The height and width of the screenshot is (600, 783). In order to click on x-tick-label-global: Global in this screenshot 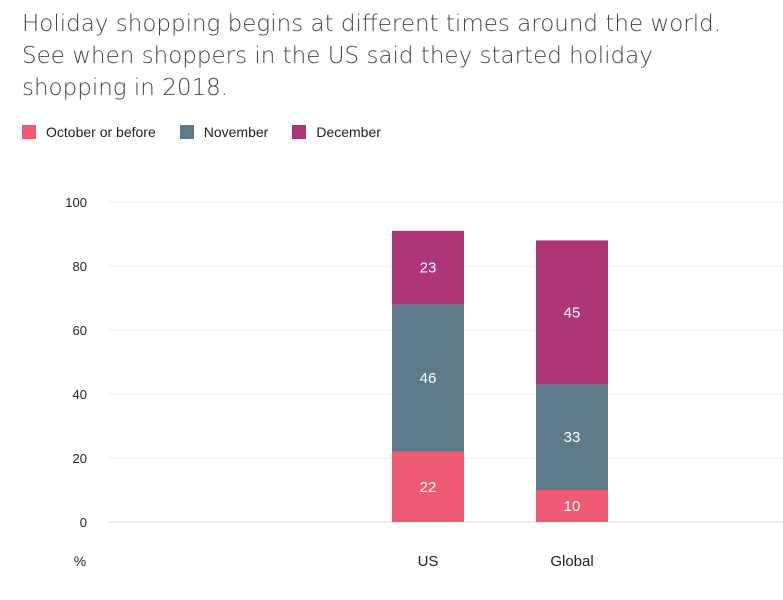, I will do `click(571, 561)`.